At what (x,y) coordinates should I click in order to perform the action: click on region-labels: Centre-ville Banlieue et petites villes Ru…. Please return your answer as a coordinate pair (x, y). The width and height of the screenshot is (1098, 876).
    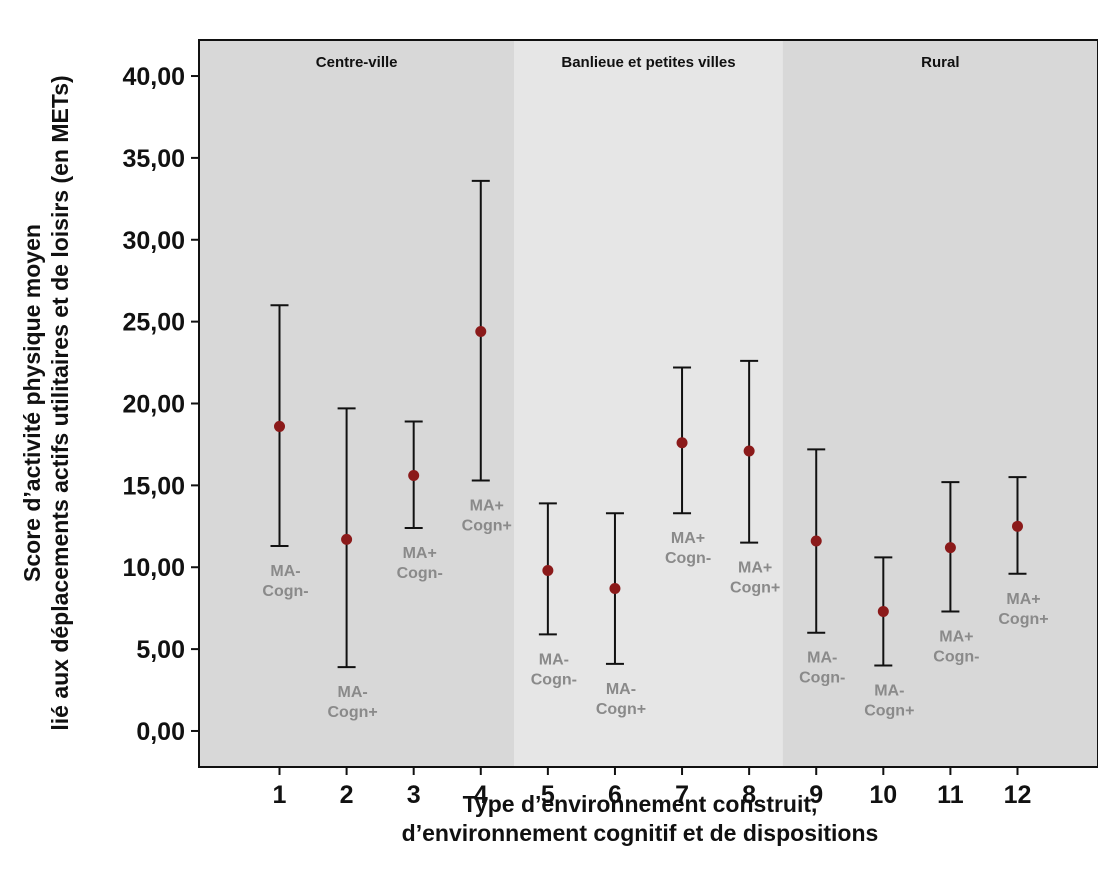
    Looking at the image, I should click on (638, 62).